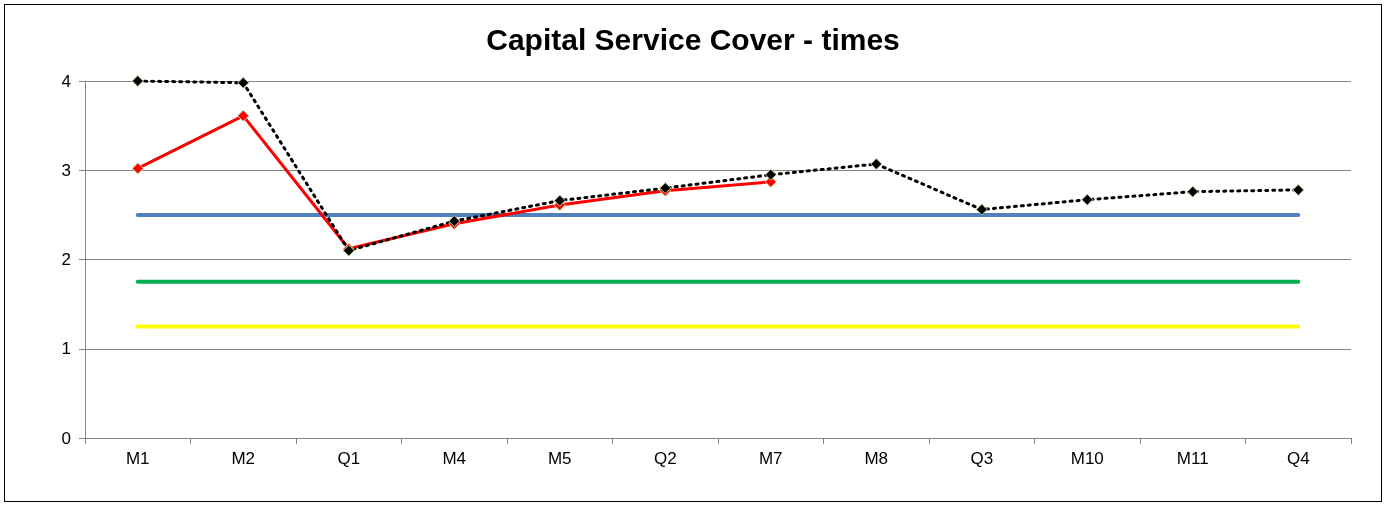  What do you see at coordinates (982, 458) in the screenshot?
I see `x-tick-label: Q3` at bounding box center [982, 458].